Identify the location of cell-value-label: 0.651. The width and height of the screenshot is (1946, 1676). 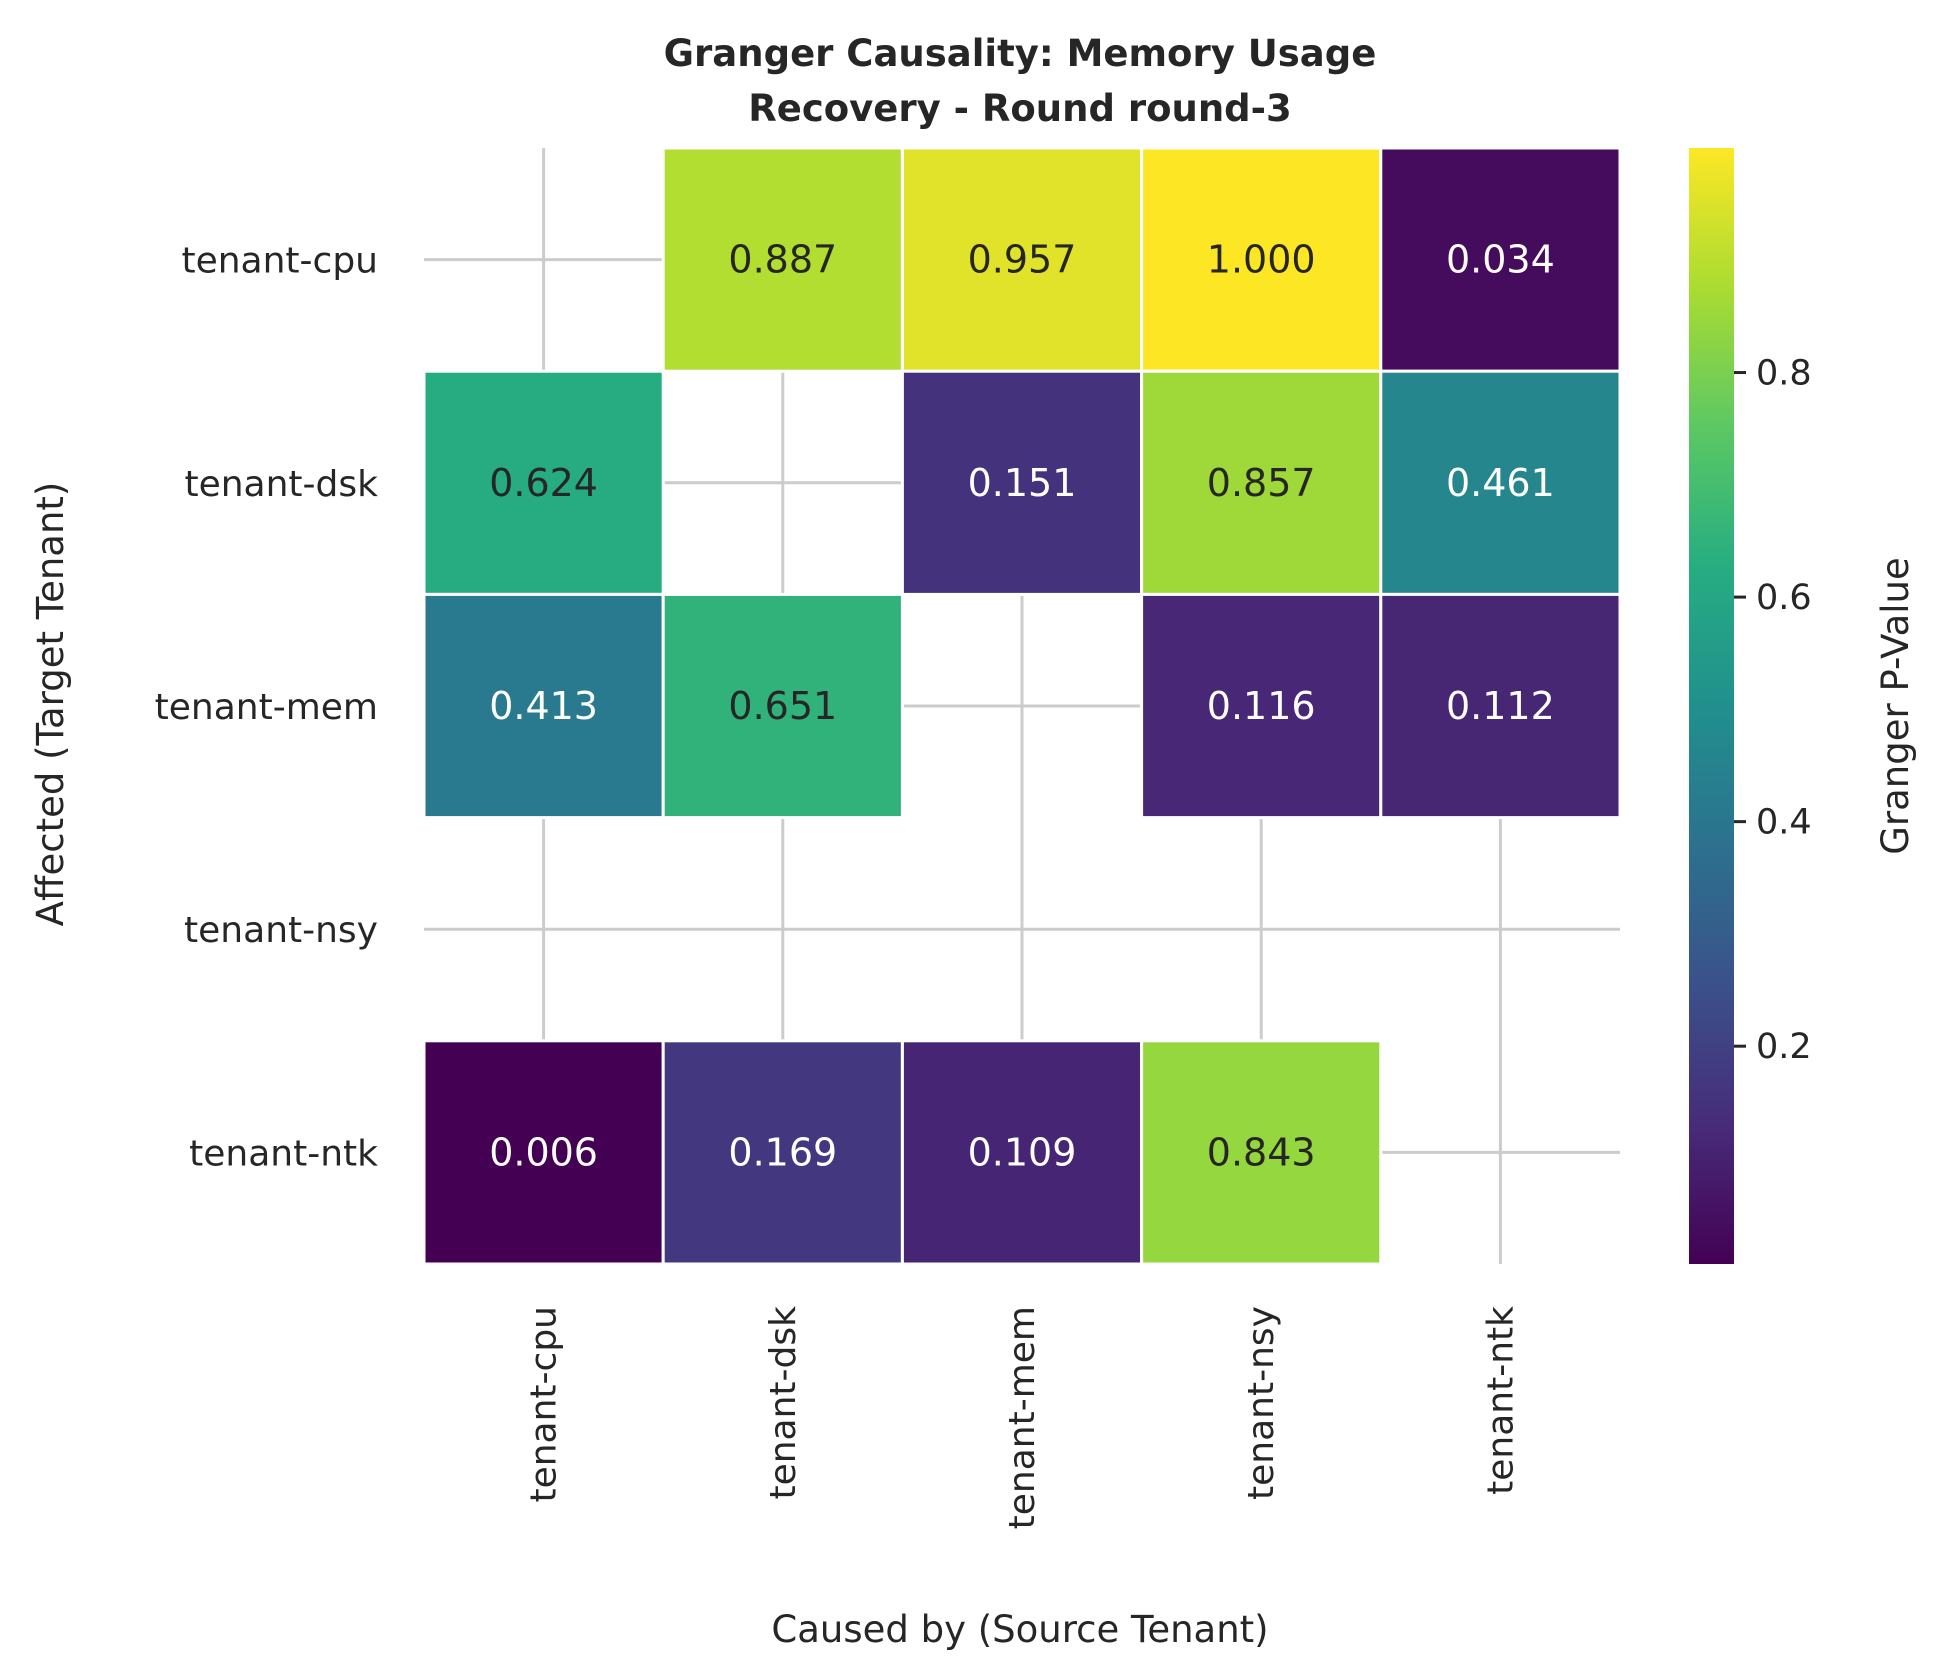
(782, 706).